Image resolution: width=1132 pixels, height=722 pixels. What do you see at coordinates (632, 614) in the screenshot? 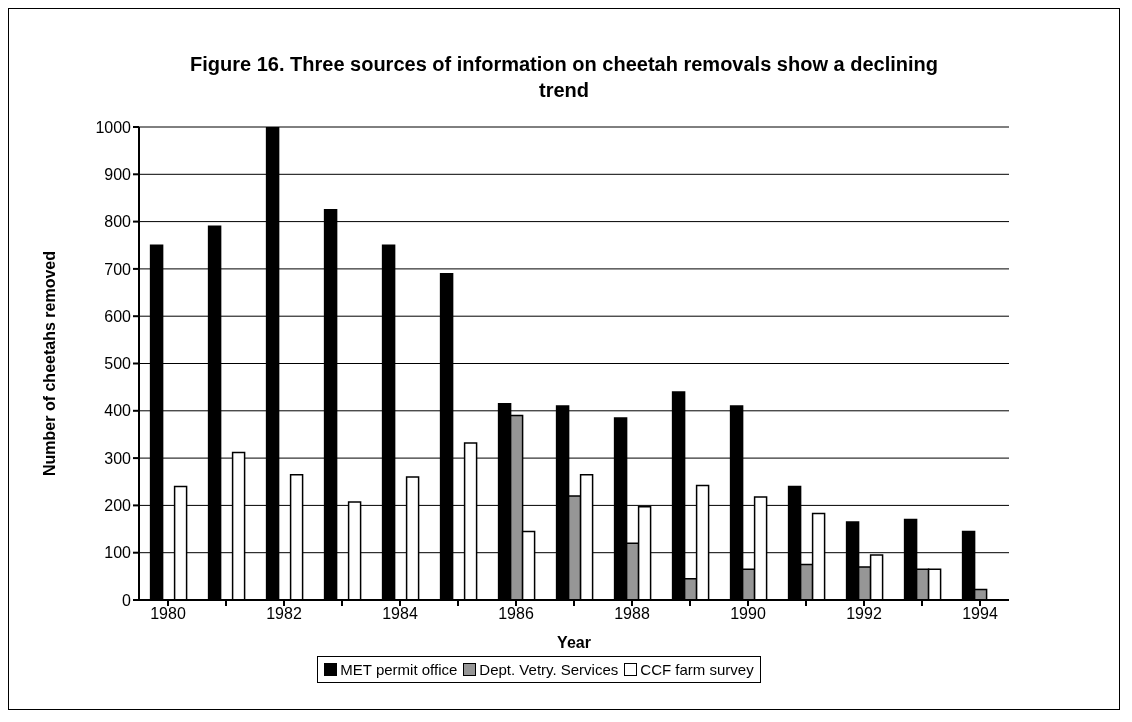
I see `x-tick-label: 1988` at bounding box center [632, 614].